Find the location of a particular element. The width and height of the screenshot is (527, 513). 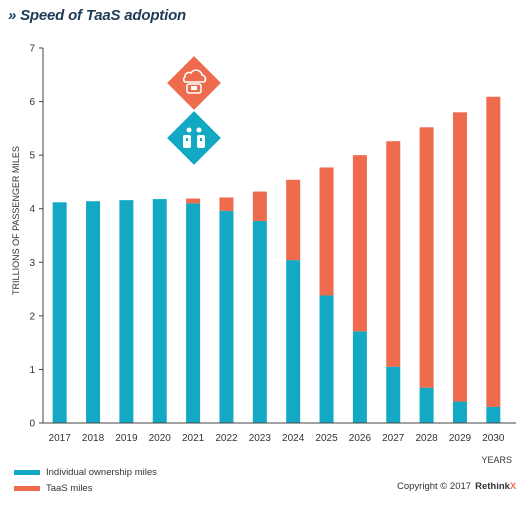

y-tick-label: 3 is located at coordinates (32, 263).